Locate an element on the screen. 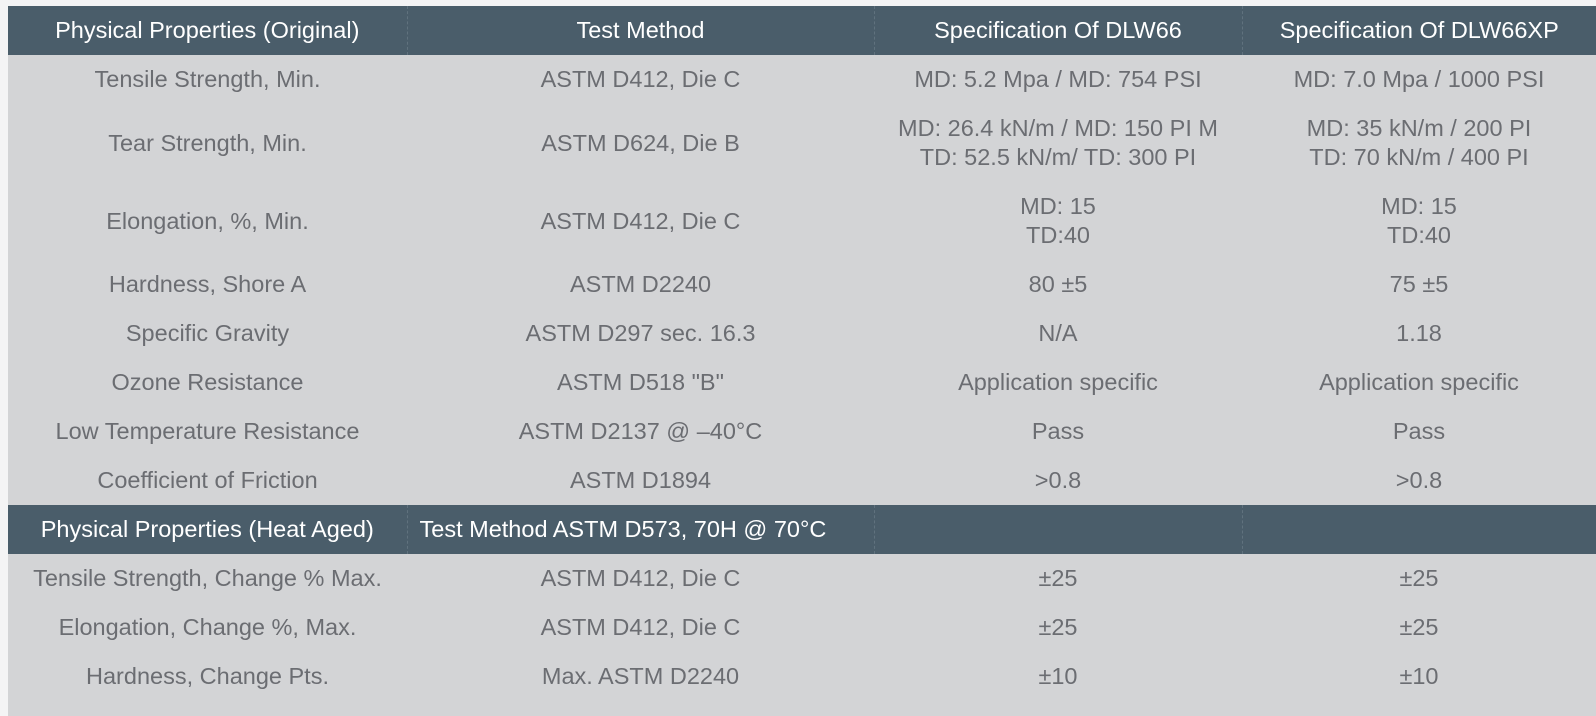 The width and height of the screenshot is (1596, 716). method-cell: ASTM D297 sec. 16.3 is located at coordinates (640, 333).